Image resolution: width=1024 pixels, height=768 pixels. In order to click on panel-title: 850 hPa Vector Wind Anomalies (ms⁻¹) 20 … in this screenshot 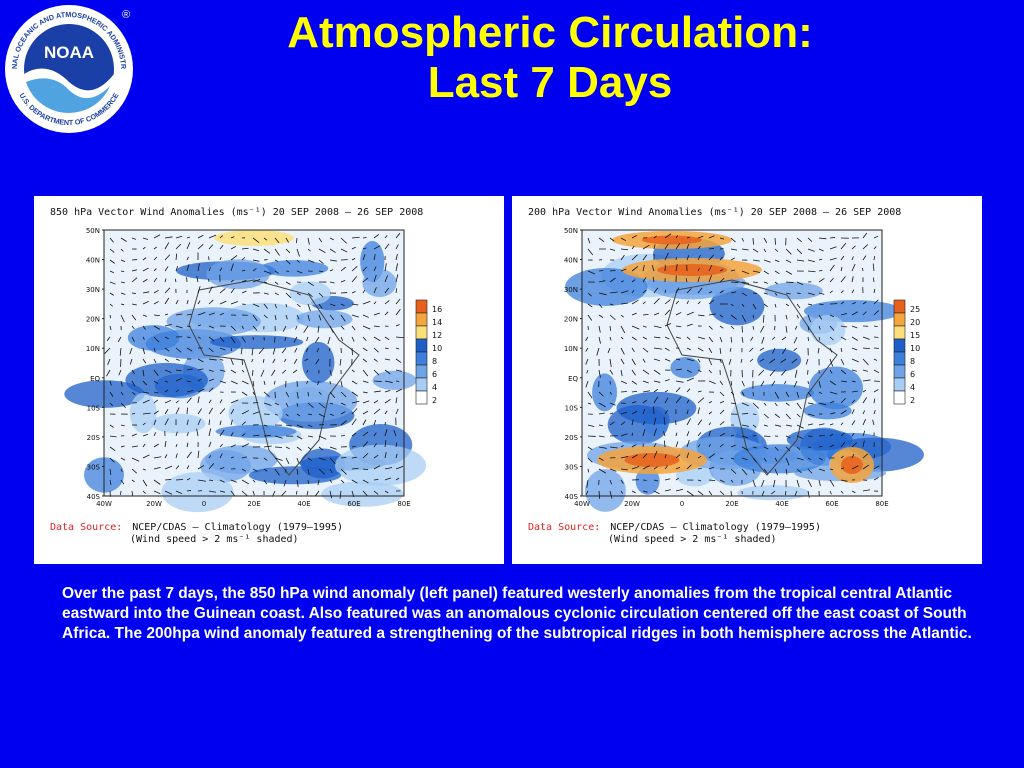, I will do `click(237, 212)`.